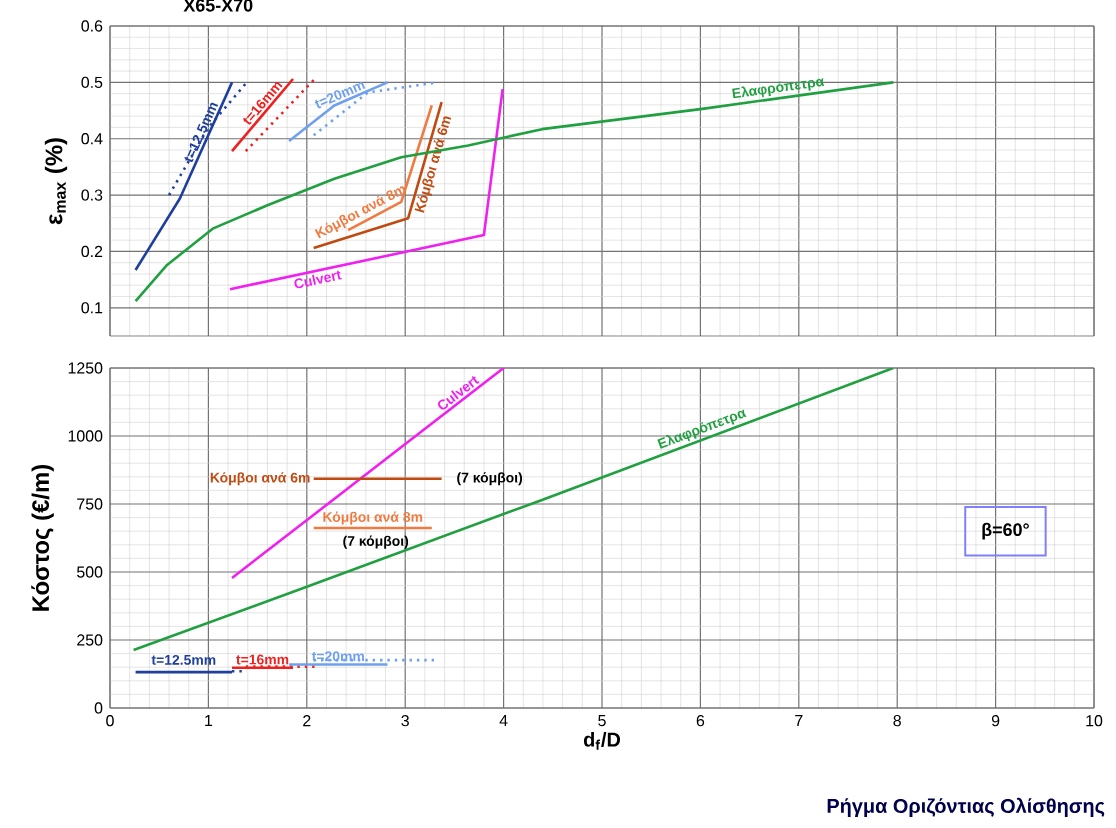  Describe the element at coordinates (1005, 531) in the screenshot. I see `annotation: β=60°` at that location.